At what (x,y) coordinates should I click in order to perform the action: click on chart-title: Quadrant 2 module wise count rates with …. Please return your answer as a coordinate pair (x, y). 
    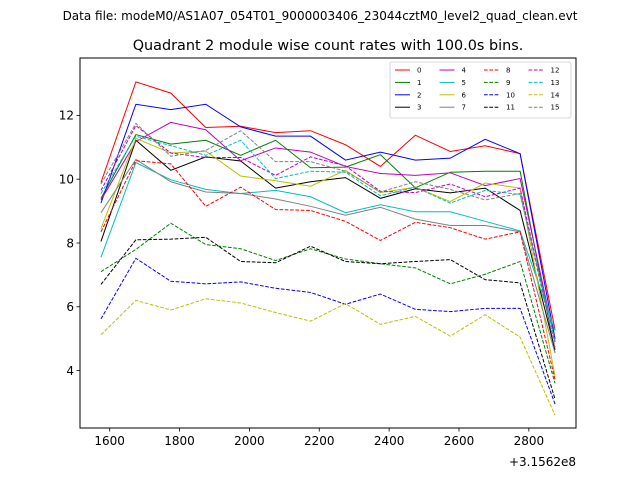
    Looking at the image, I should click on (328, 46).